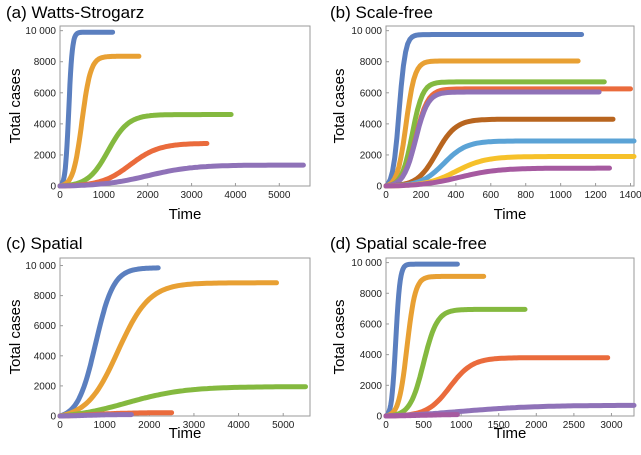 This screenshot has width=641, height=455. What do you see at coordinates (421, 195) in the screenshot?
I see `x-tick-label: 200` at bounding box center [421, 195].